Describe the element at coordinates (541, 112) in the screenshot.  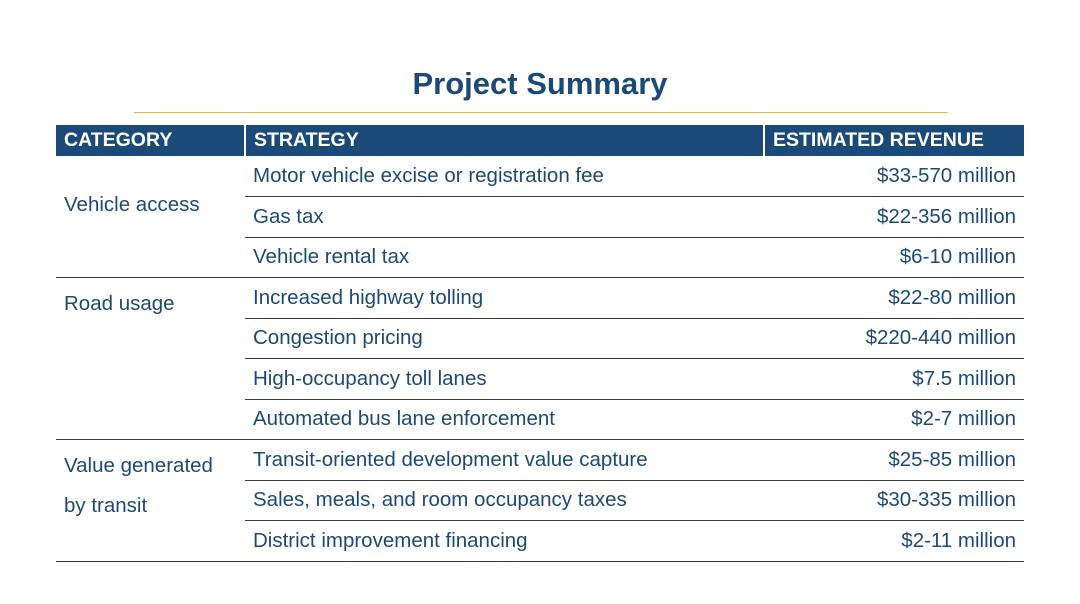
I see `title-underline` at that location.